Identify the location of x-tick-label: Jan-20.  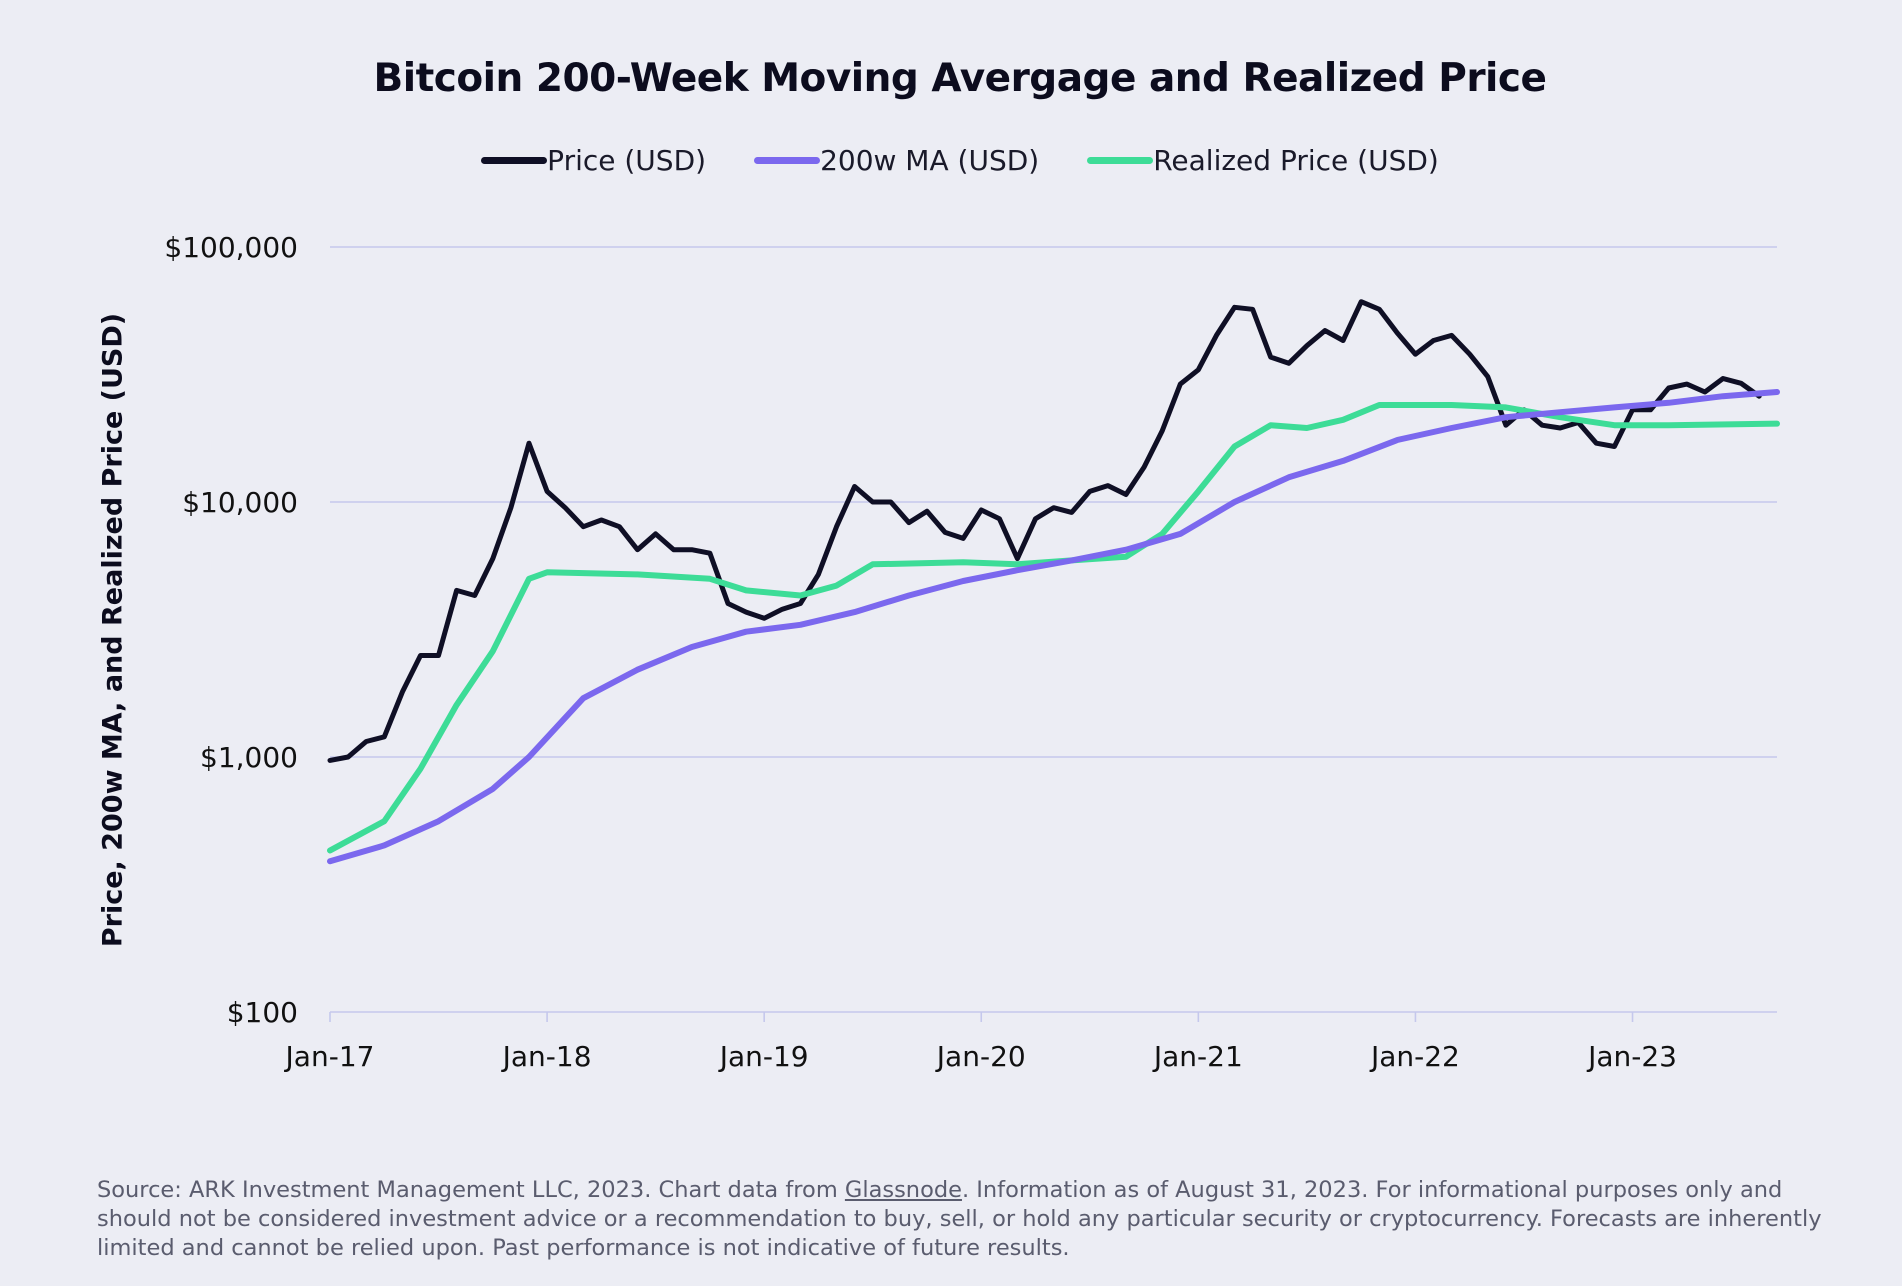
(980, 1056).